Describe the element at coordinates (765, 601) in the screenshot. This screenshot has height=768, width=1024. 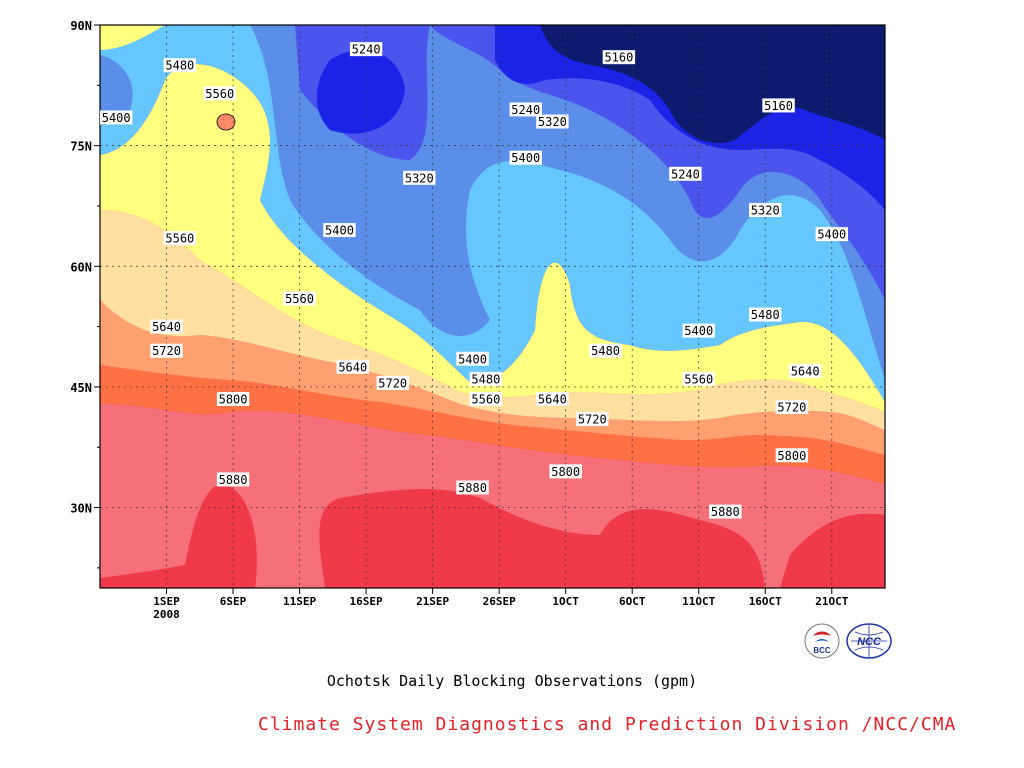
I see `x-tick-label: 16OCT` at that location.